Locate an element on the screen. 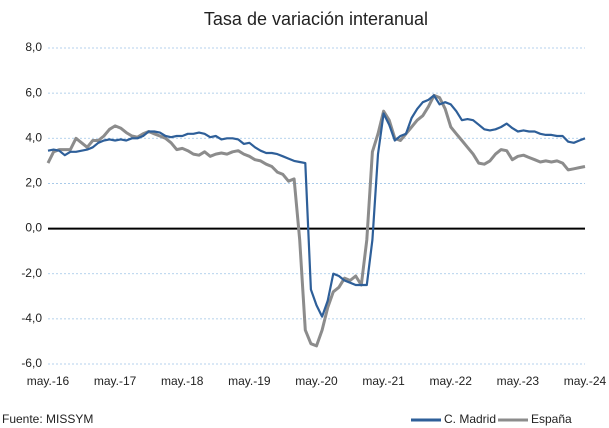 The image size is (609, 428). x-tick-label: may.-18 is located at coordinates (182, 381).